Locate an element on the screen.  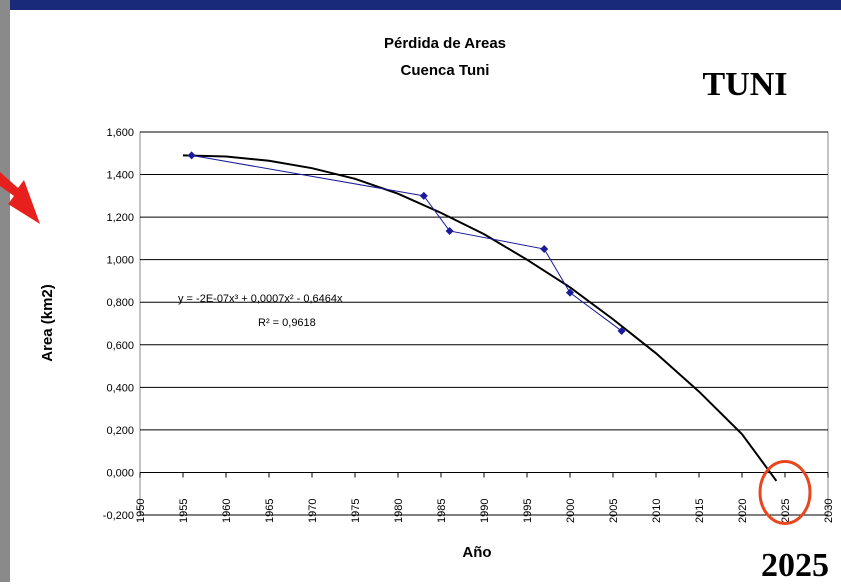
x-tick-label: 2000 is located at coordinates (571, 511).